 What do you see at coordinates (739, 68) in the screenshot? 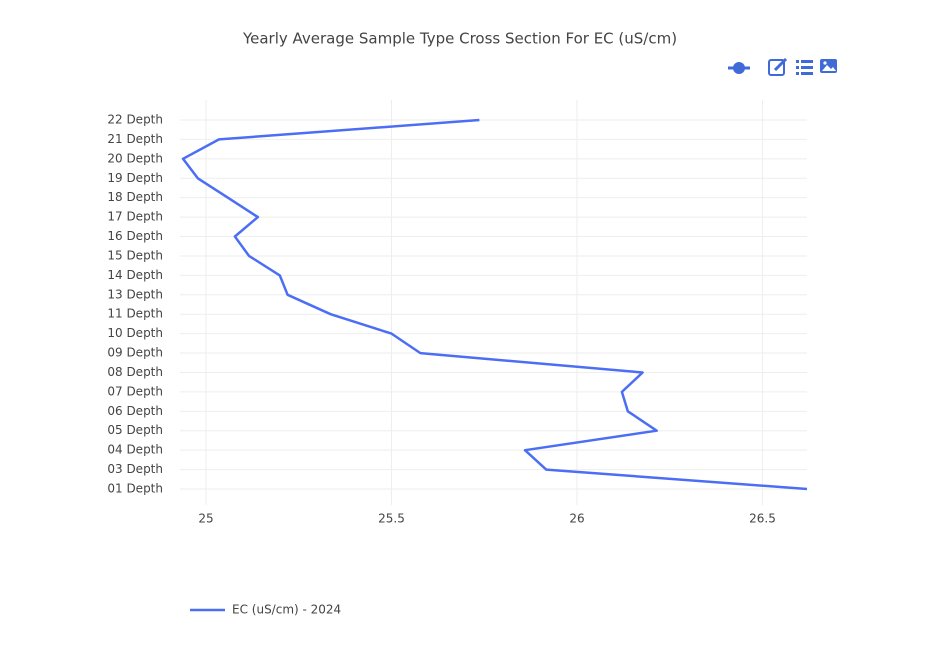
I see `toggle-icon` at bounding box center [739, 68].